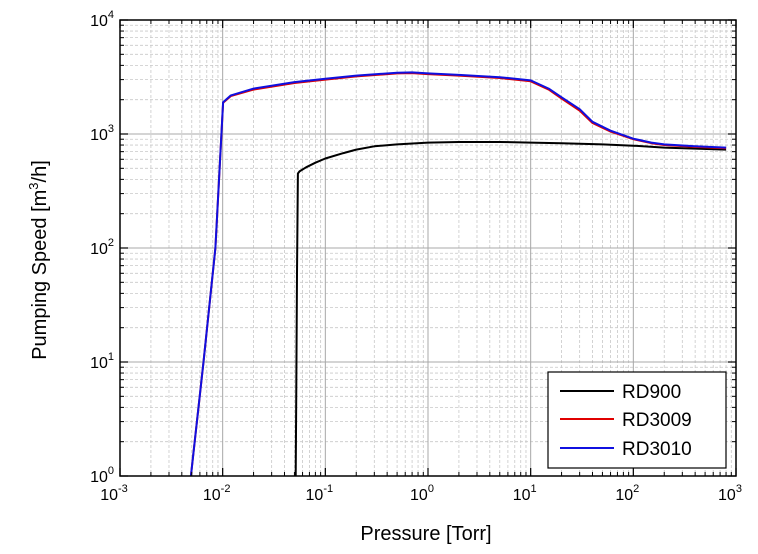 This screenshot has height=554, width=758. I want to click on x-tick-label: 10³, so click(730, 493).